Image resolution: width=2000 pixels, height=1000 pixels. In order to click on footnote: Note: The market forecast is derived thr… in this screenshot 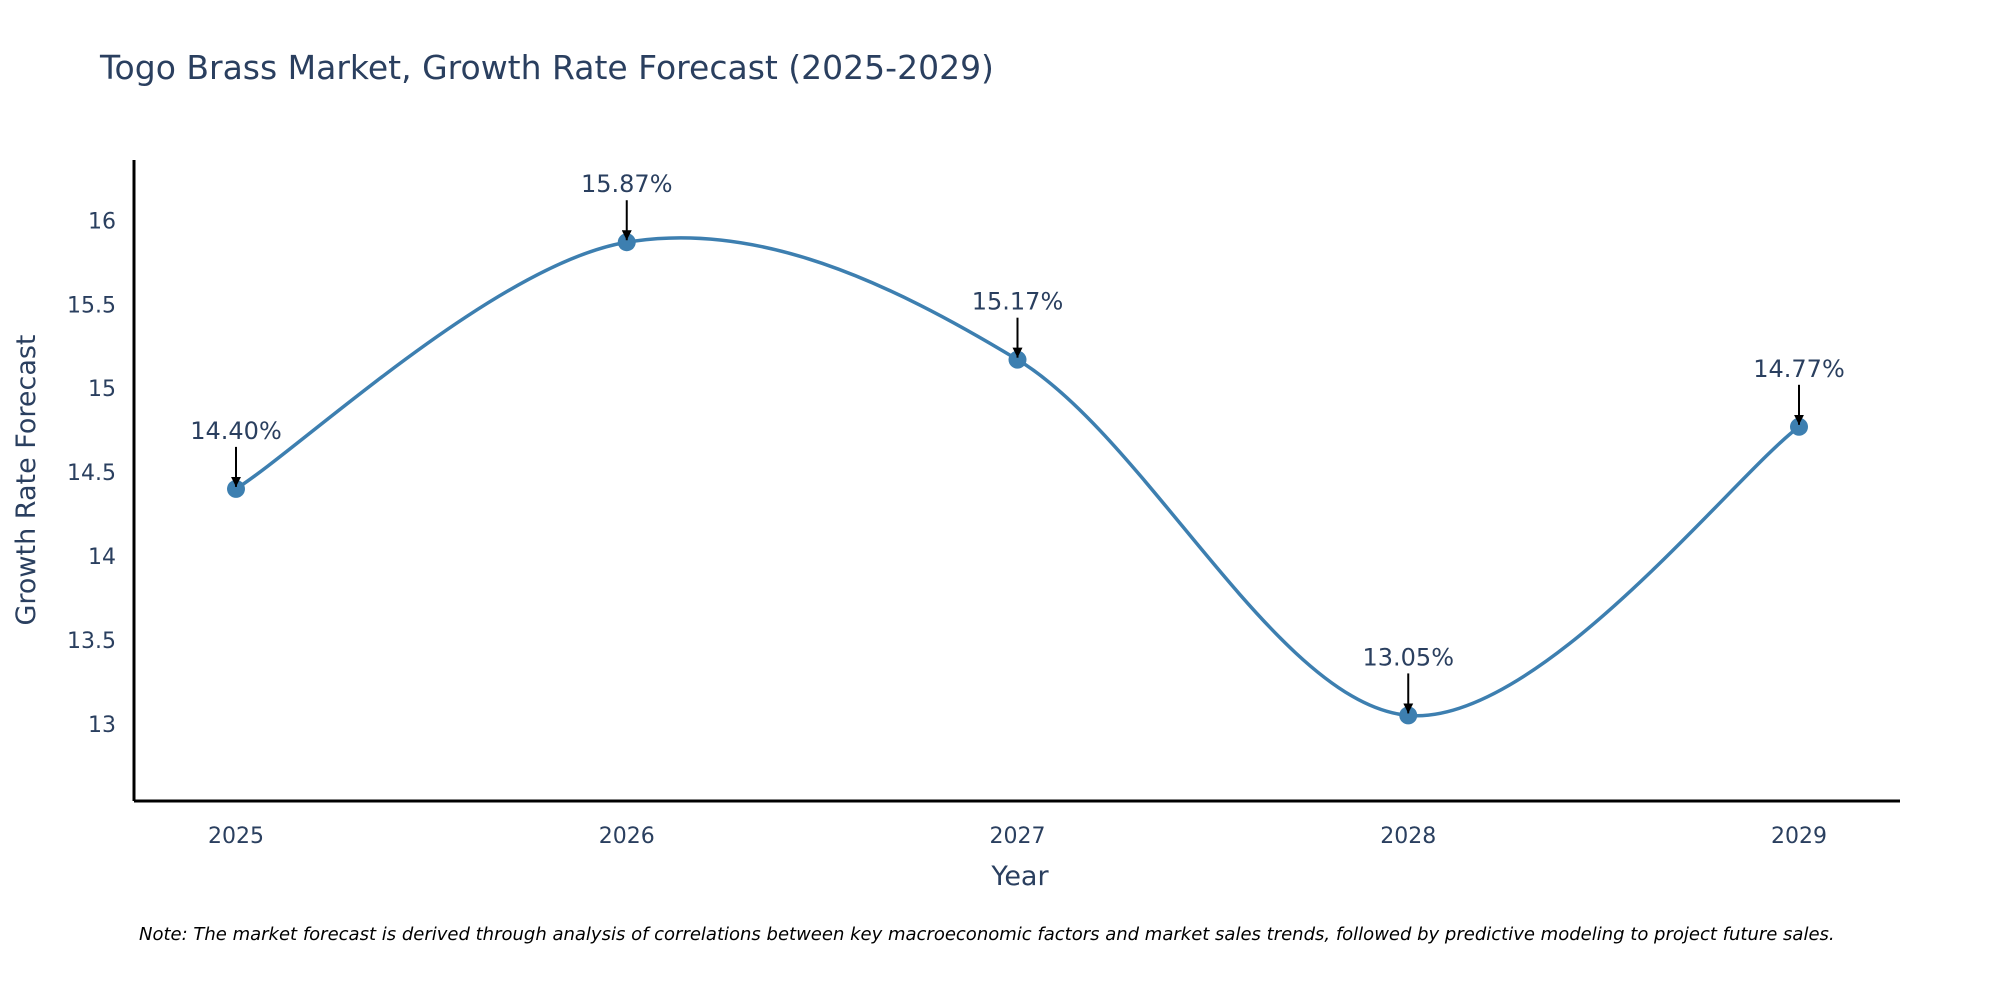, I will do `click(987, 934)`.